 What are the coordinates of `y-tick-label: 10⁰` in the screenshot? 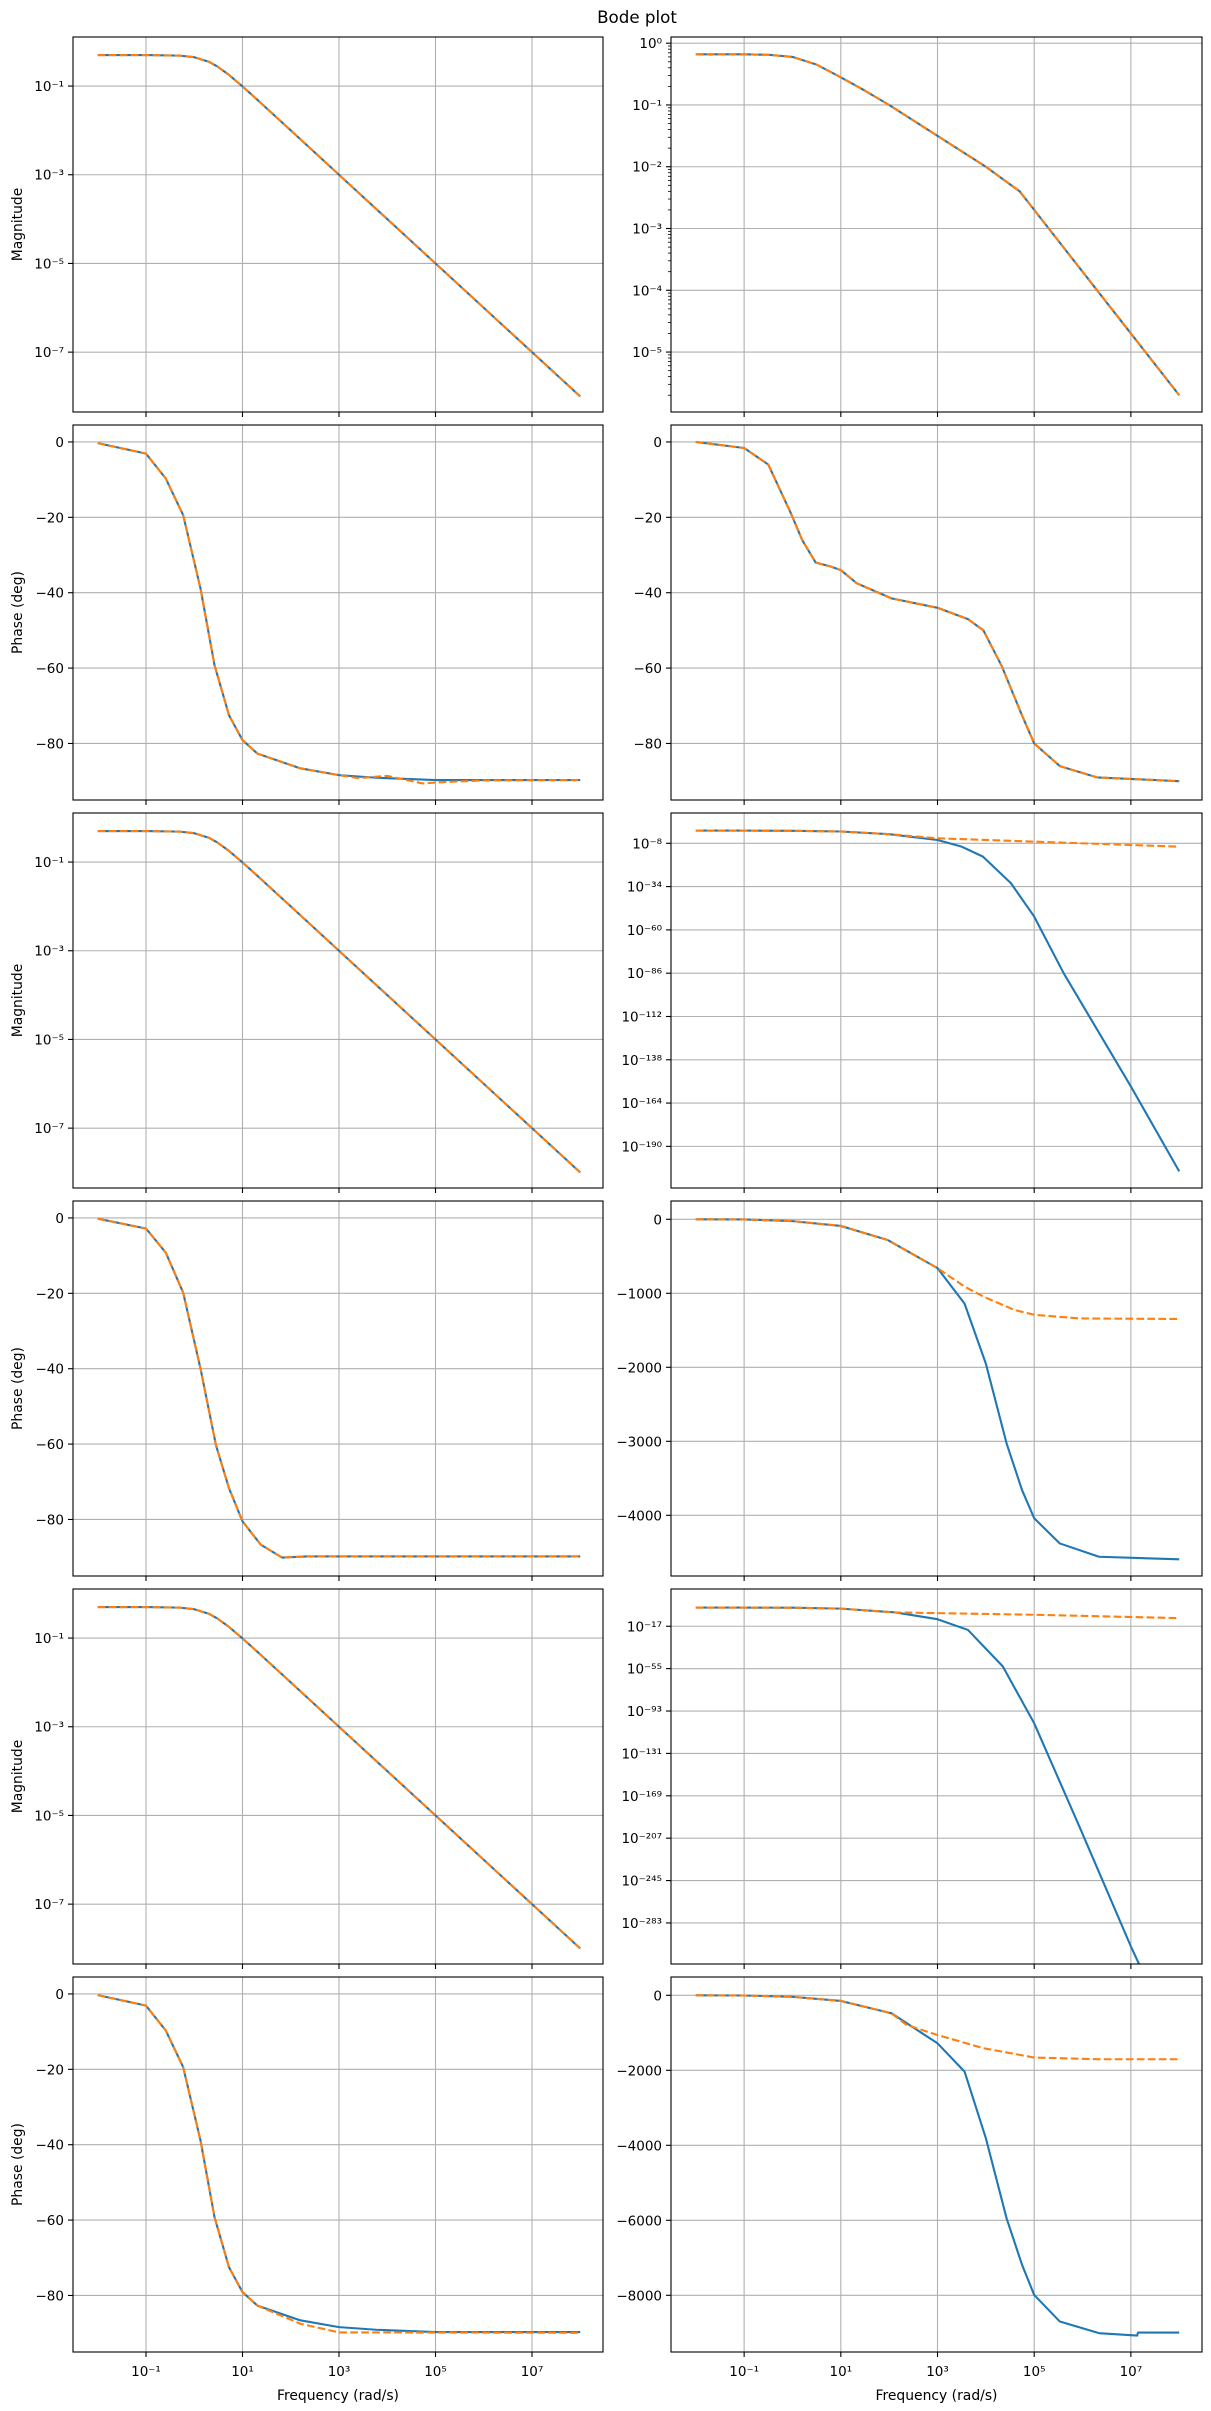 It's located at (650, 44).